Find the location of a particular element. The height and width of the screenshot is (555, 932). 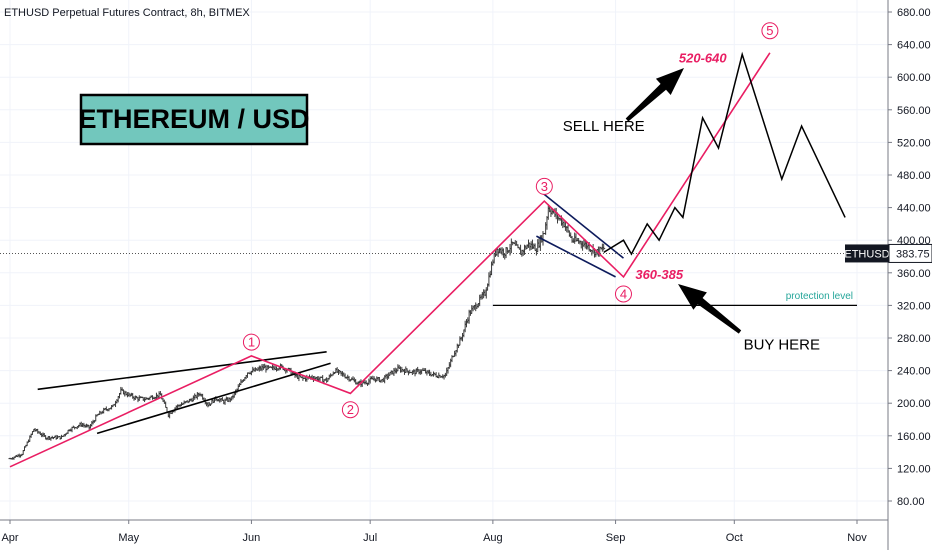

target-range-sell-label: 520-640 is located at coordinates (703, 57).